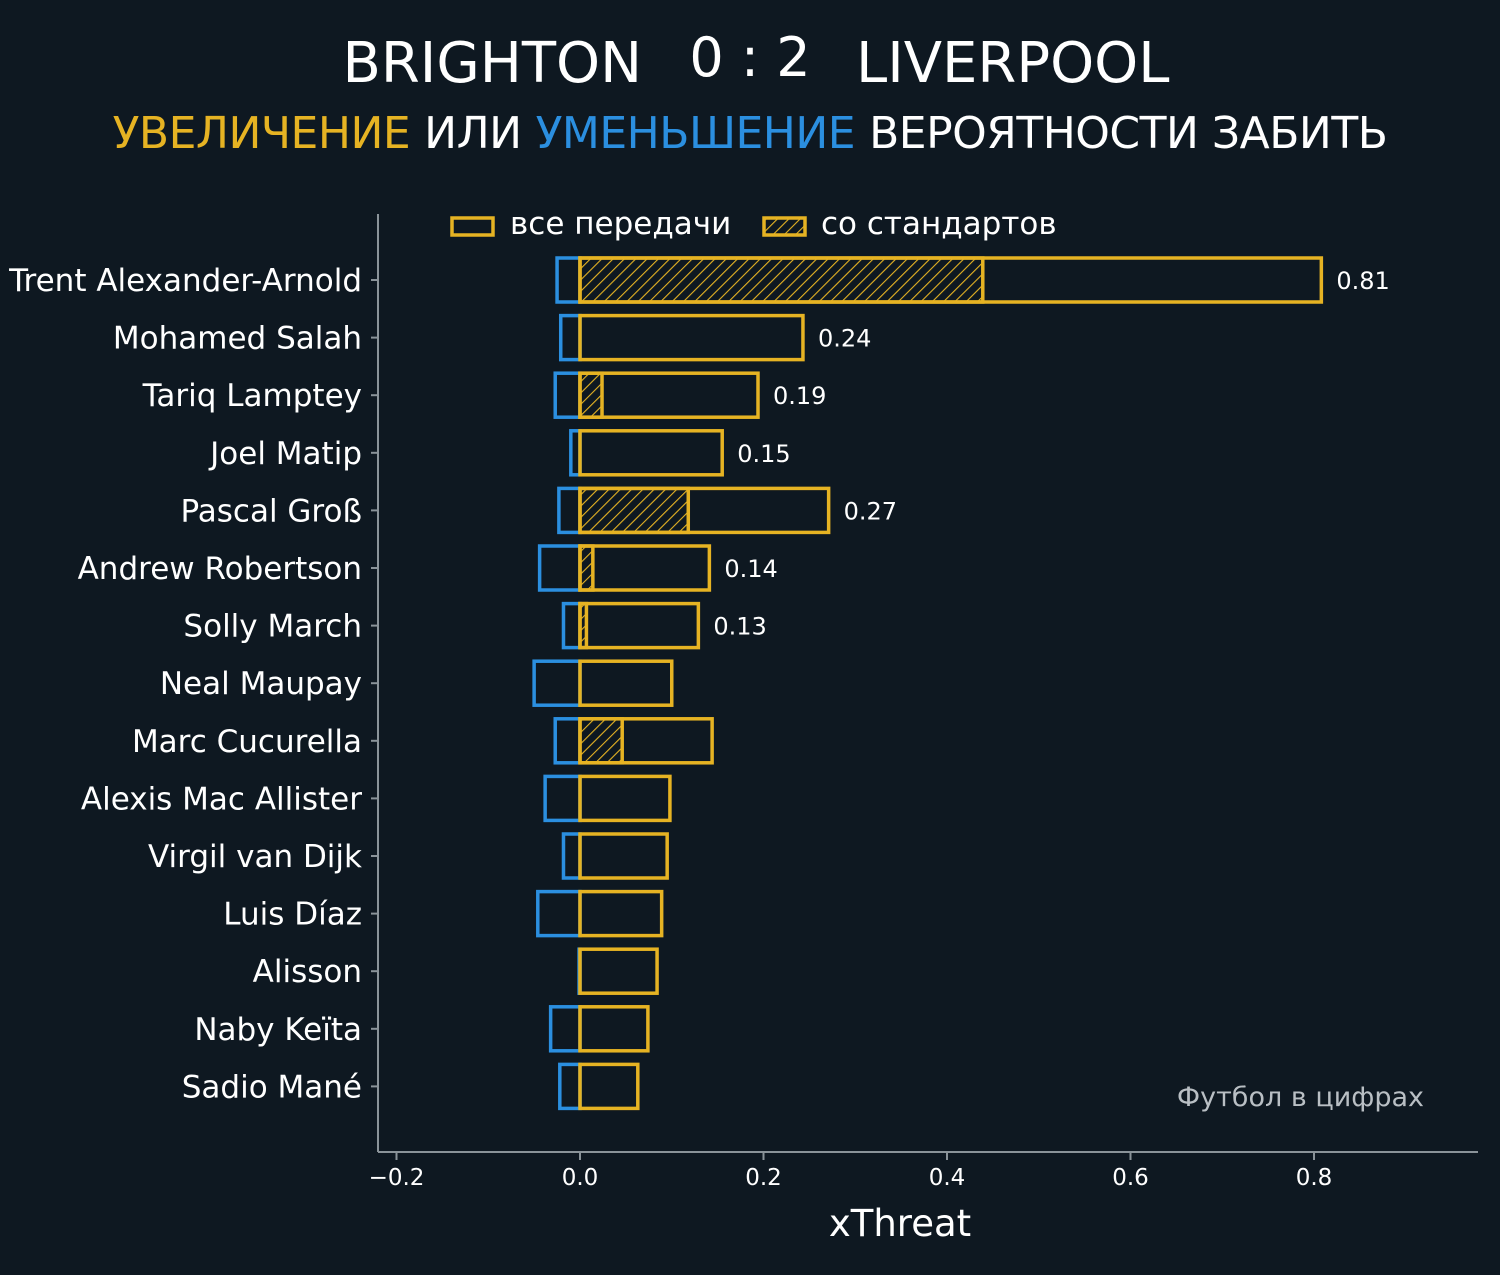  I want to click on x-tick-label: 0.4, so click(947, 1178).